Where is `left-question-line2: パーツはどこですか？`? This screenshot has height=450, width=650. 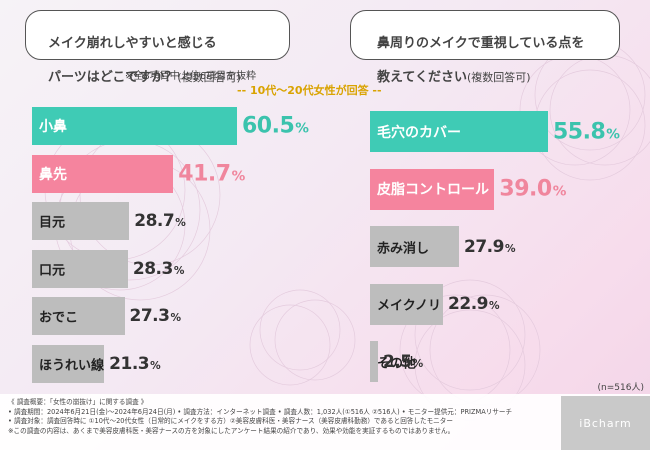 left-question-line2: パーツはどこですか？ is located at coordinates (113, 77).